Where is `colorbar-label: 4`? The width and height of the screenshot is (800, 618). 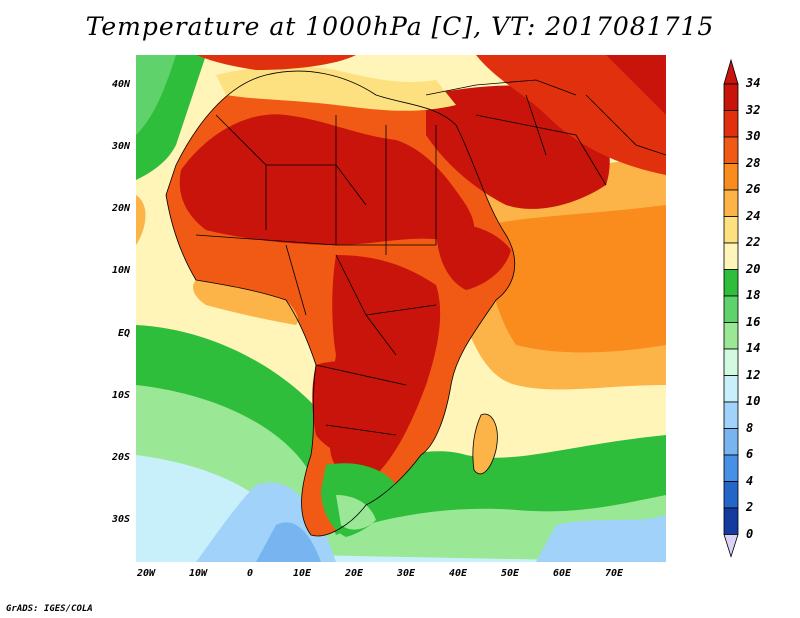
colorbar-label: 4 is located at coordinates (750, 480).